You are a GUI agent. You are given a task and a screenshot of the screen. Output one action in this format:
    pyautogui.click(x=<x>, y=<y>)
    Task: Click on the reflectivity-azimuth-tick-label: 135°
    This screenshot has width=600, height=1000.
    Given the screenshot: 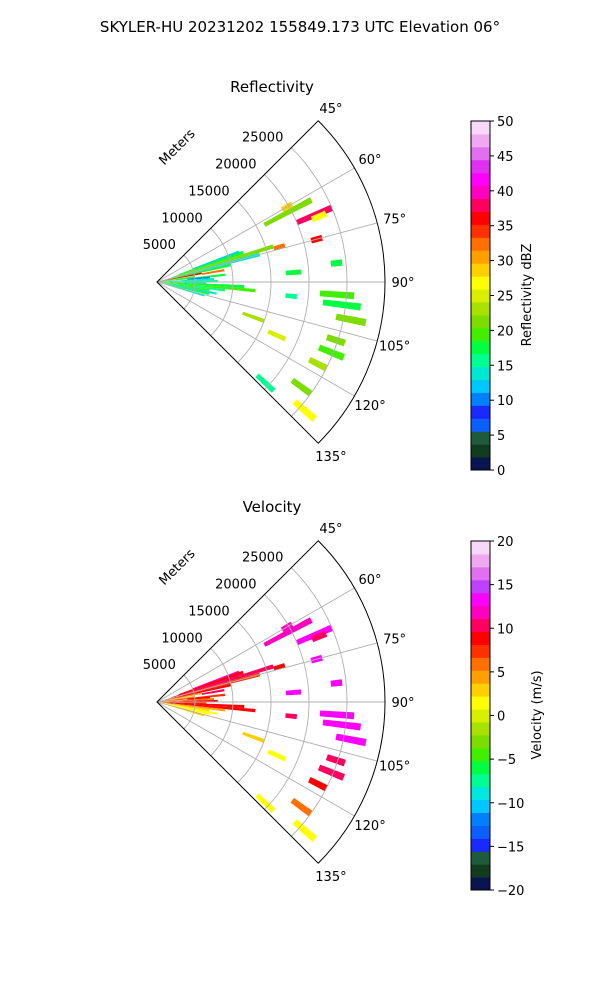 What is the action you would take?
    pyautogui.click(x=330, y=457)
    